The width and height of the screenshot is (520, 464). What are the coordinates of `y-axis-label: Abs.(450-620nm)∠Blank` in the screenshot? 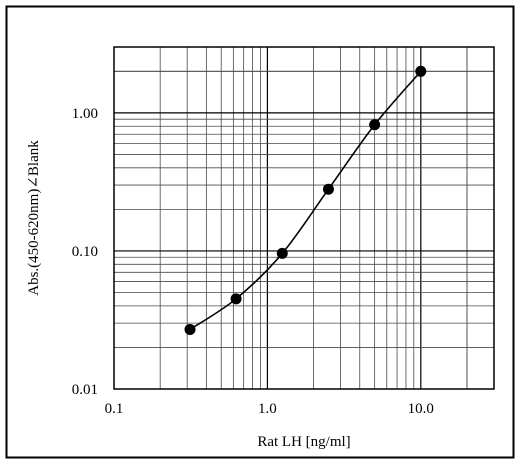 It's located at (34, 218).